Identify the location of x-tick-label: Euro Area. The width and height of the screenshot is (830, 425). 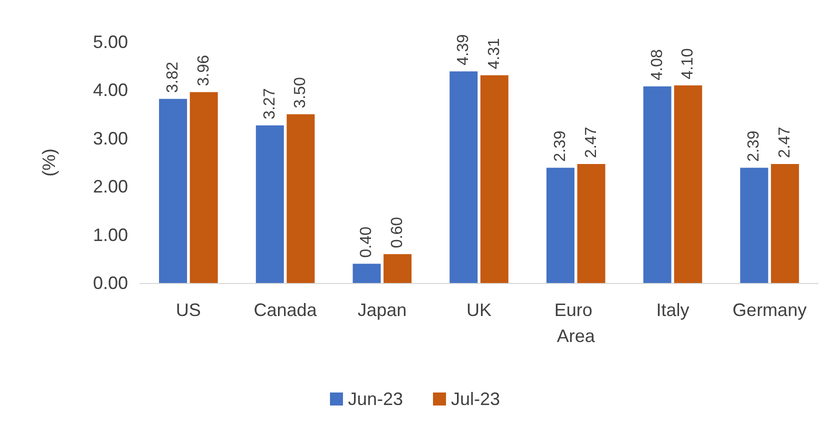
(576, 323).